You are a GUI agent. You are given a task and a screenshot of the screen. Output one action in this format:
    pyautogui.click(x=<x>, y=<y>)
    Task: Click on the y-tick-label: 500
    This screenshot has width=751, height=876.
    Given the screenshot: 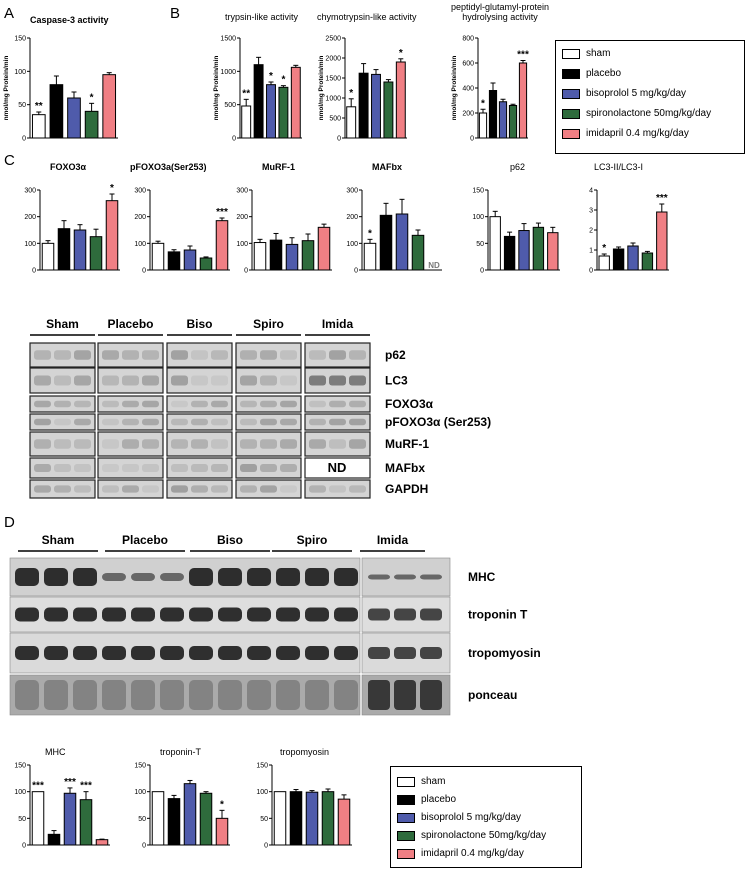 What is the action you would take?
    pyautogui.click(x=230, y=105)
    